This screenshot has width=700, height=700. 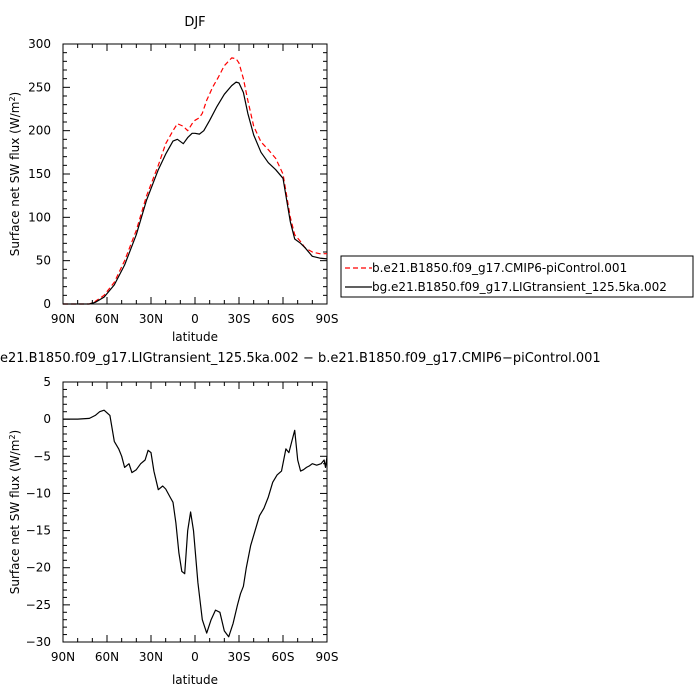 I want to click on top-y-tick-labels: 0 50 100 150 200 250 300, so click(x=39, y=174).